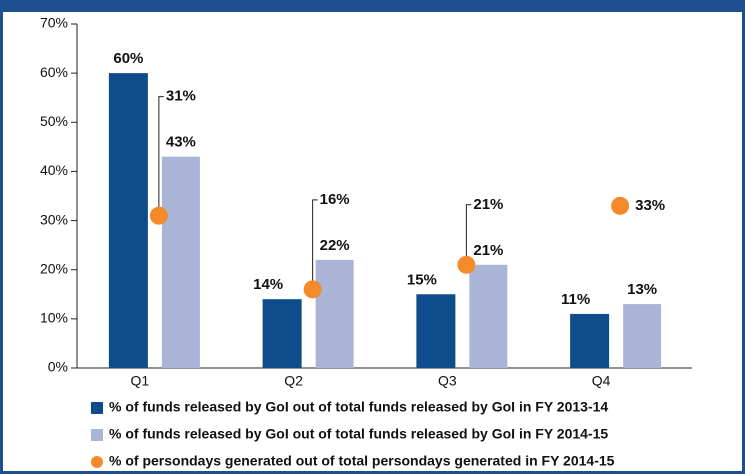 Image resolution: width=745 pixels, height=474 pixels. I want to click on data-label: 22%, so click(335, 245).